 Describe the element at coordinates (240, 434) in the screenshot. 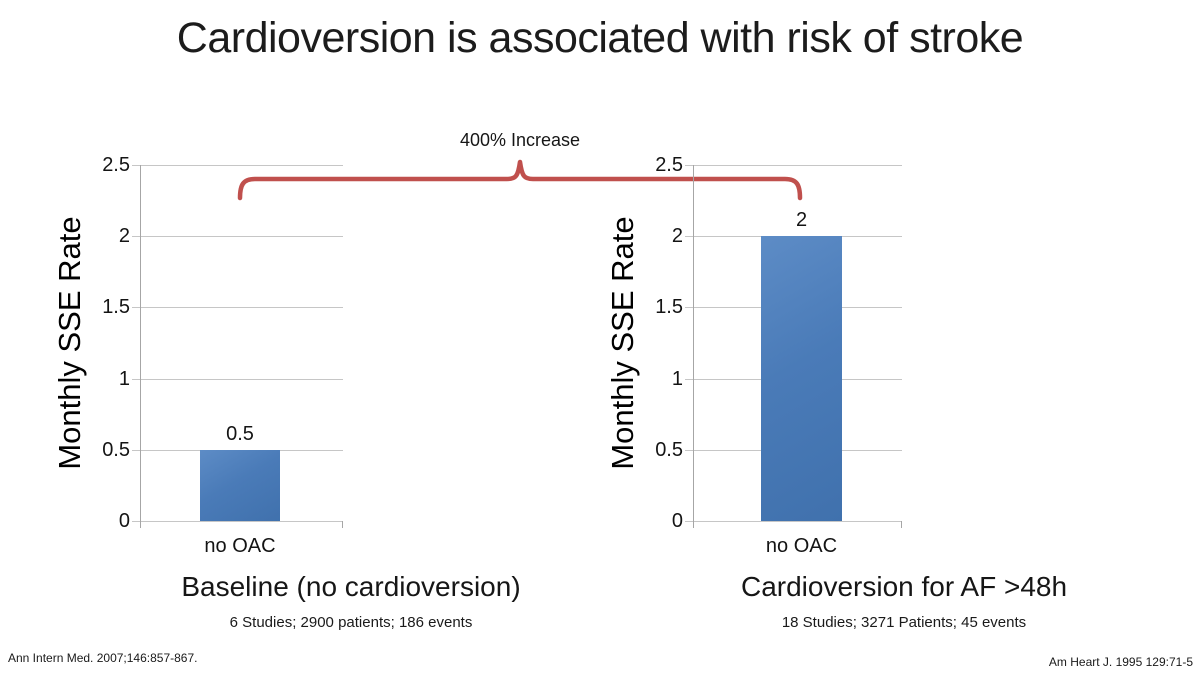

I see `data-label: 0.5` at that location.